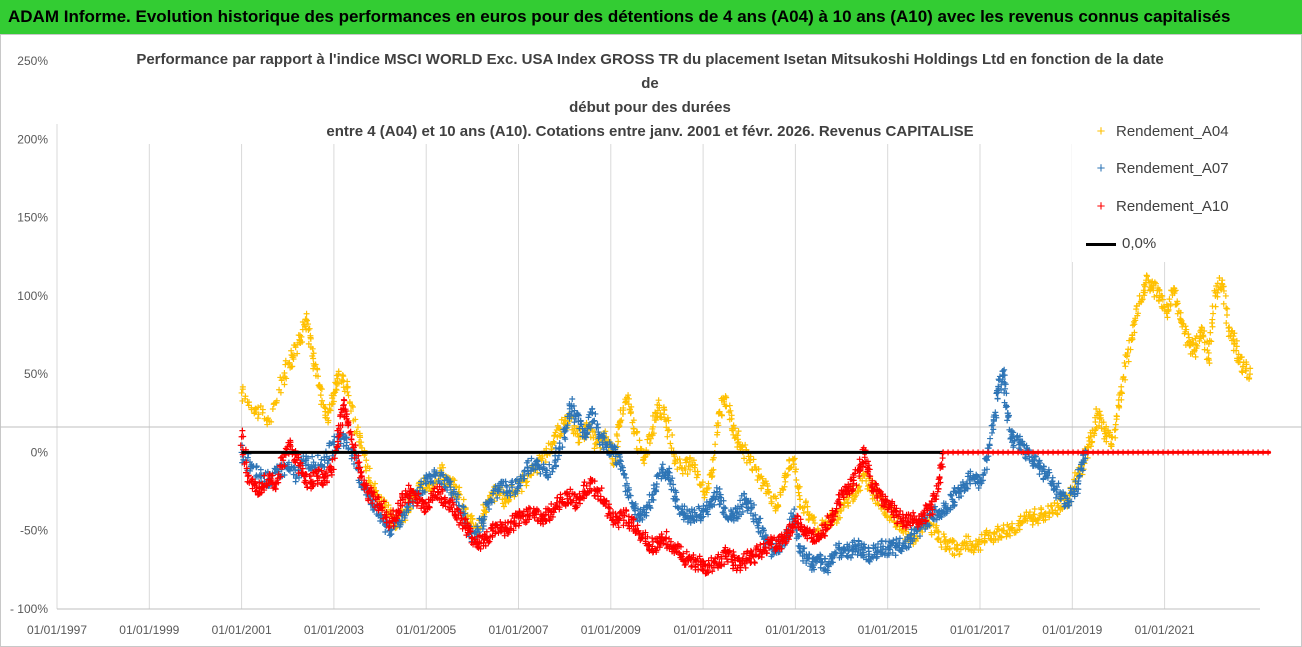  What do you see at coordinates (1172, 206) in the screenshot?
I see `legend-label-a10: Rendement_A10` at bounding box center [1172, 206].